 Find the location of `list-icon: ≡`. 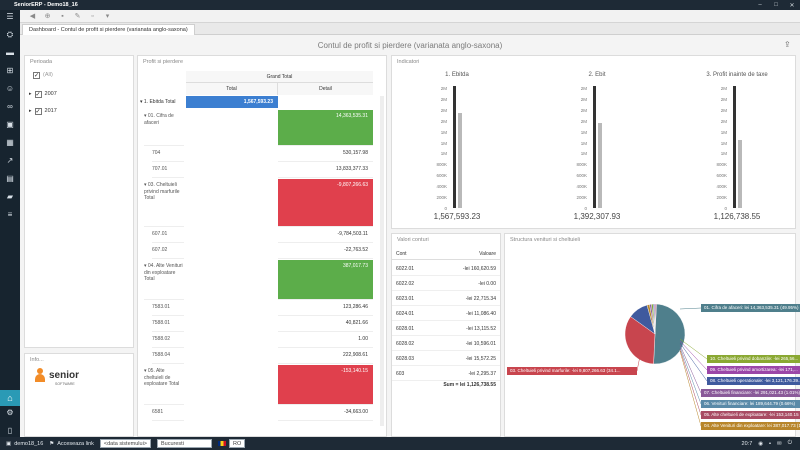

list-icon: ≡ is located at coordinates (10, 214).